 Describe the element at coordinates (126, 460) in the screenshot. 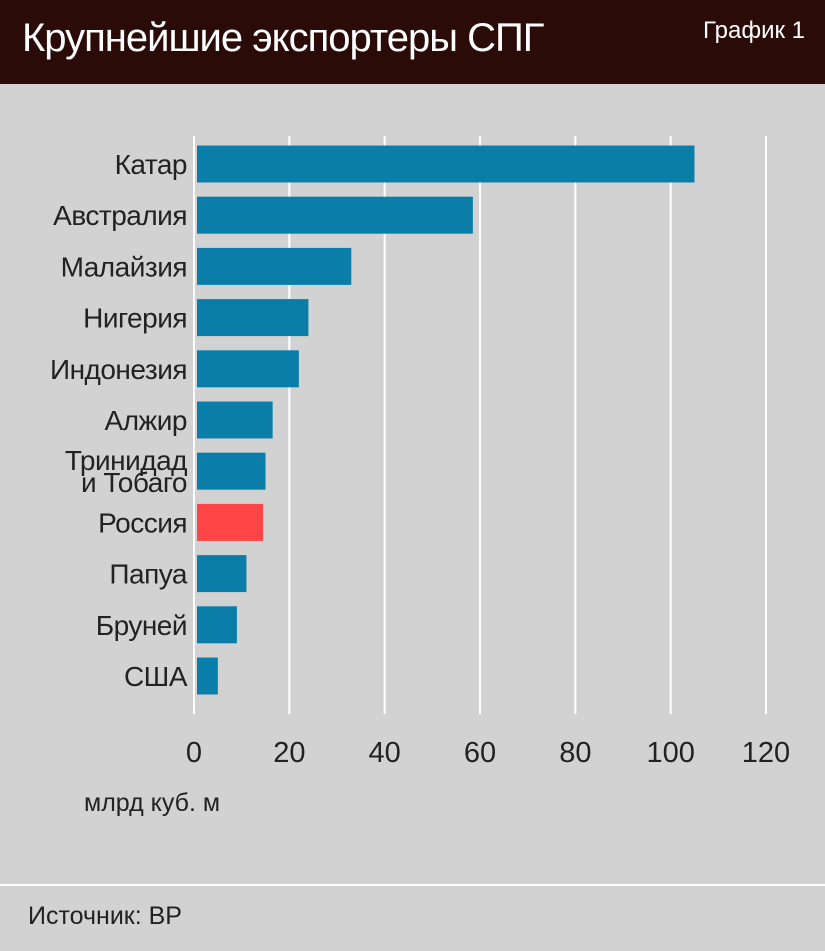

I see `category-label: Тринидад` at that location.